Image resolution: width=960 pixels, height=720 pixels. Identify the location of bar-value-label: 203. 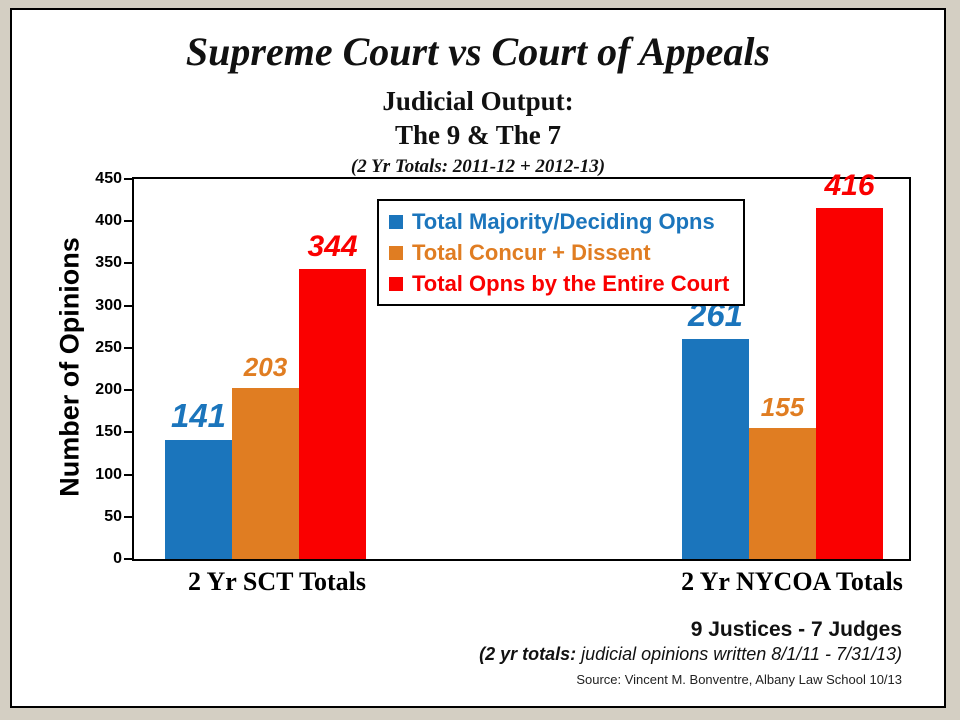
(265, 367).